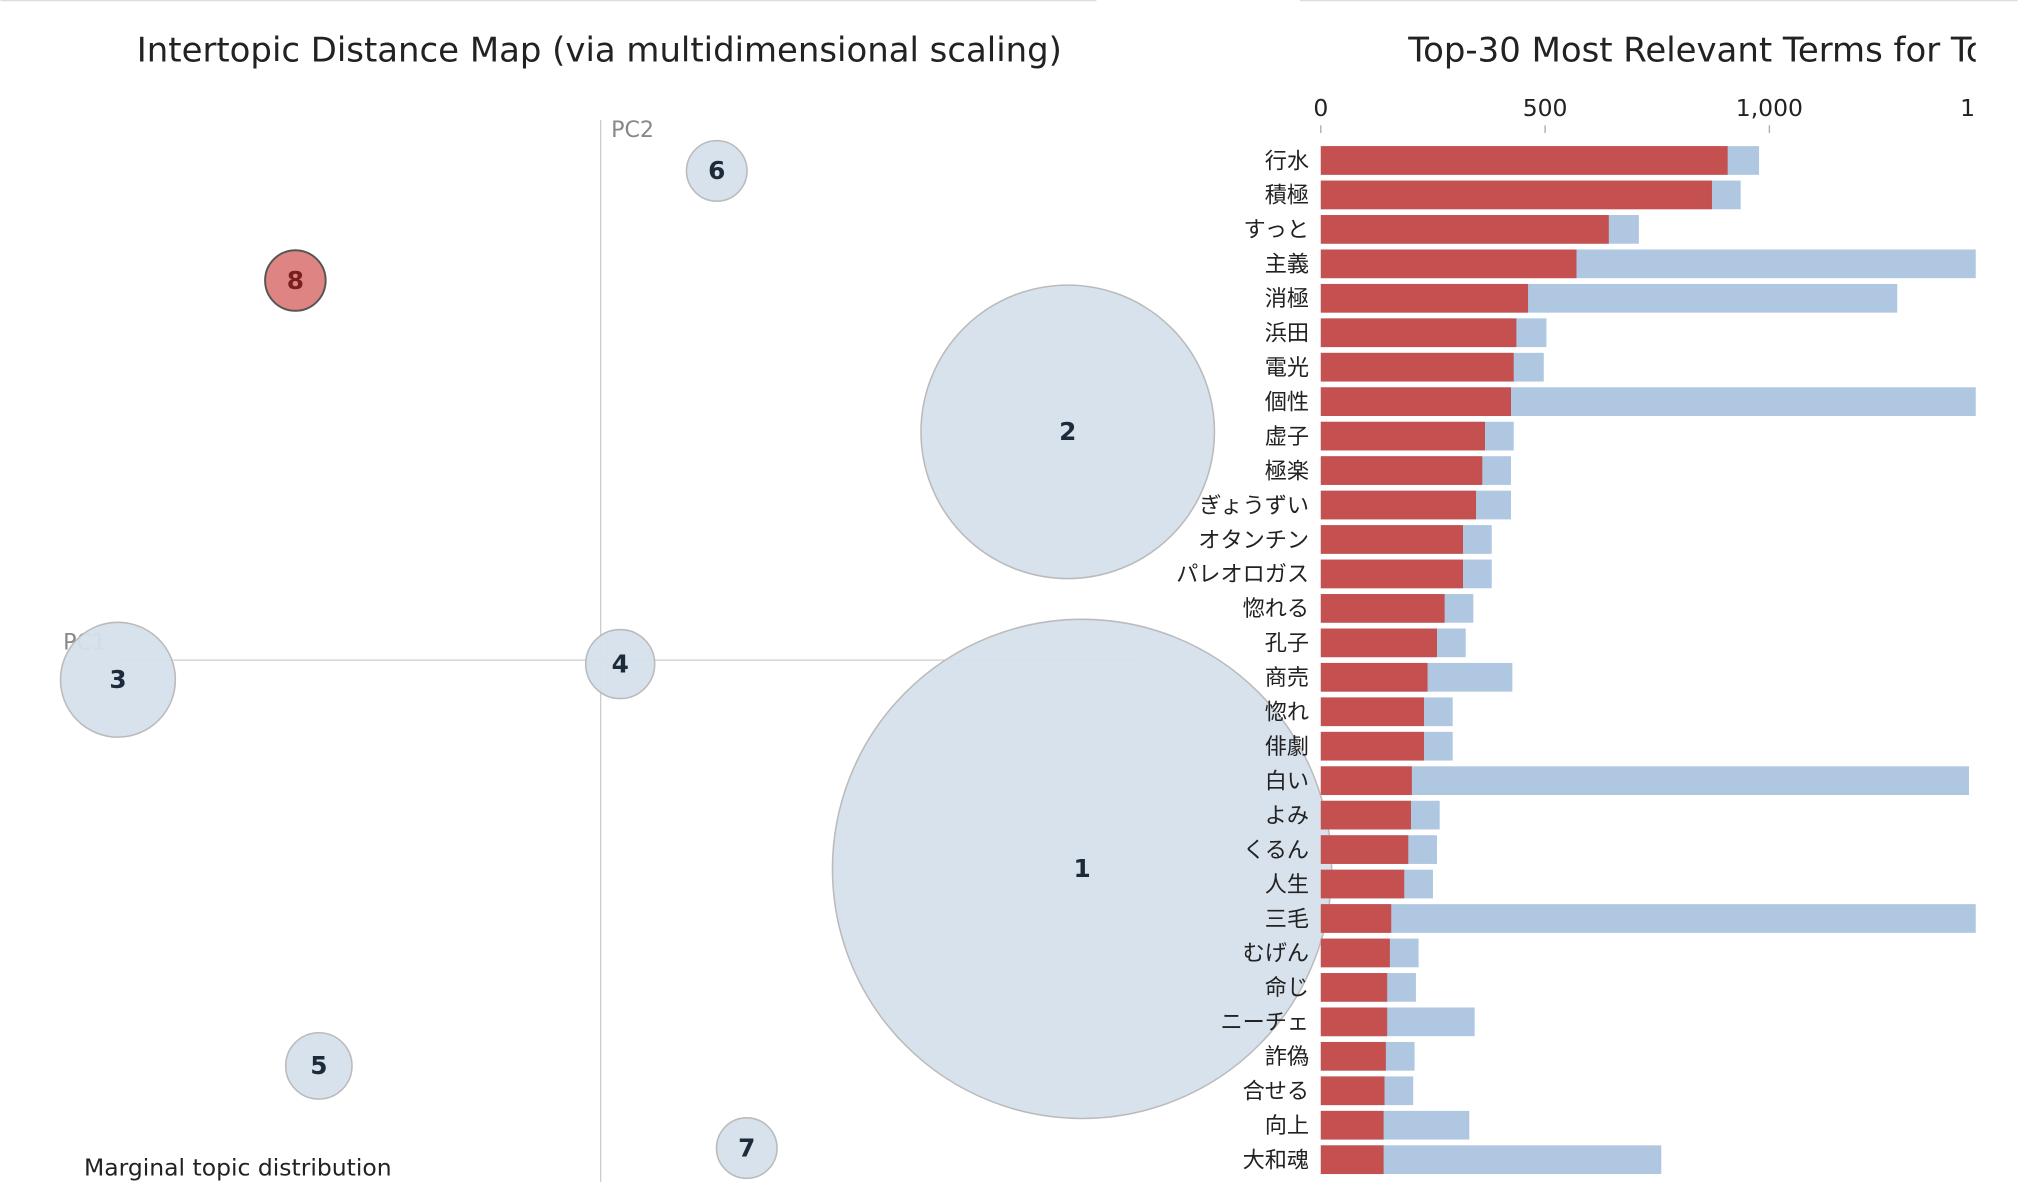  I want to click on x-tick-label: 500, so click(1545, 108).